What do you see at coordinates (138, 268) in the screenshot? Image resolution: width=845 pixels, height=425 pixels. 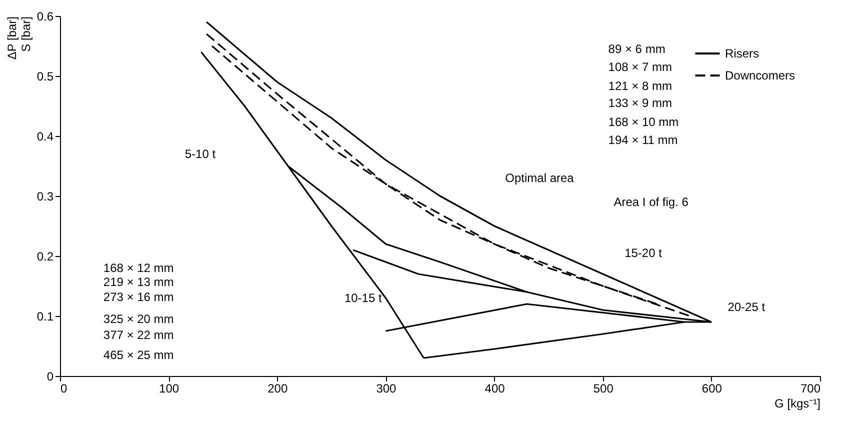 I see `annotation: 168 × 12 mm` at bounding box center [138, 268].